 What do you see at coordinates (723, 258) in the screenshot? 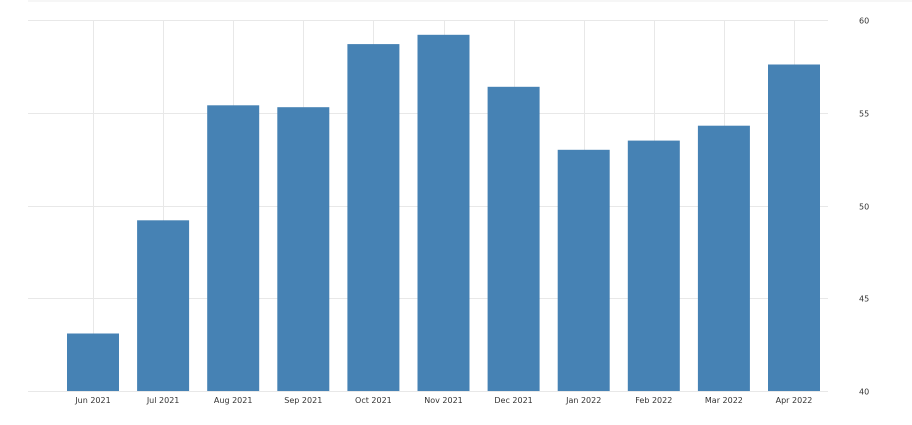
I see `bar-mar-2022` at bounding box center [723, 258].